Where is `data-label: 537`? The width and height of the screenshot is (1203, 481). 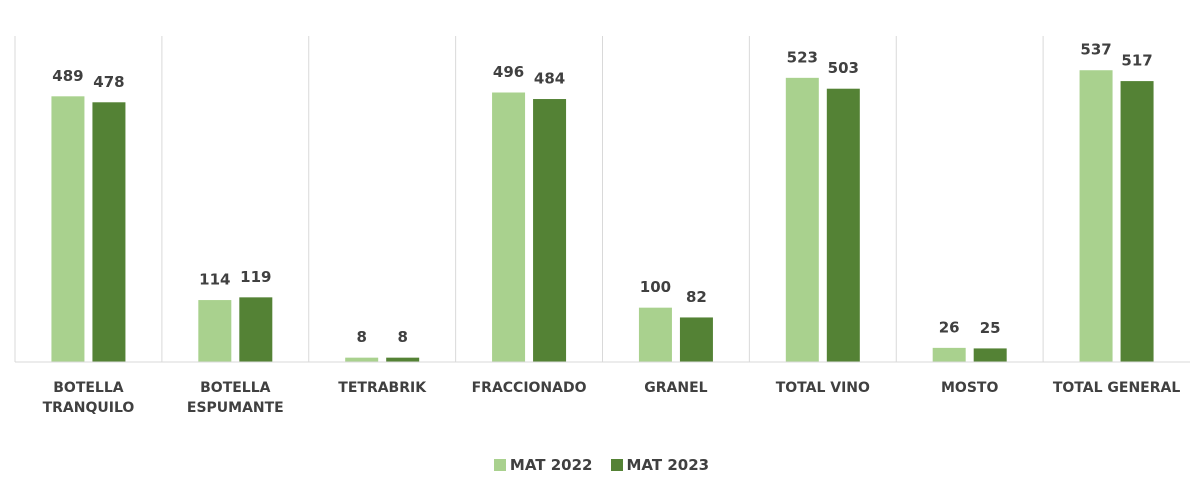
data-label: 537 is located at coordinates (1095, 50).